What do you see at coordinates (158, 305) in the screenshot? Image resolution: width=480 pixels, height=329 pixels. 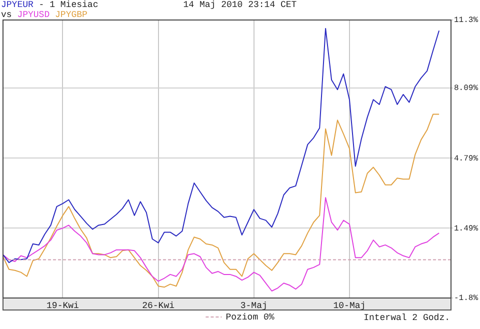 I see `x-tick-label: 26-Kwi` at bounding box center [158, 305].